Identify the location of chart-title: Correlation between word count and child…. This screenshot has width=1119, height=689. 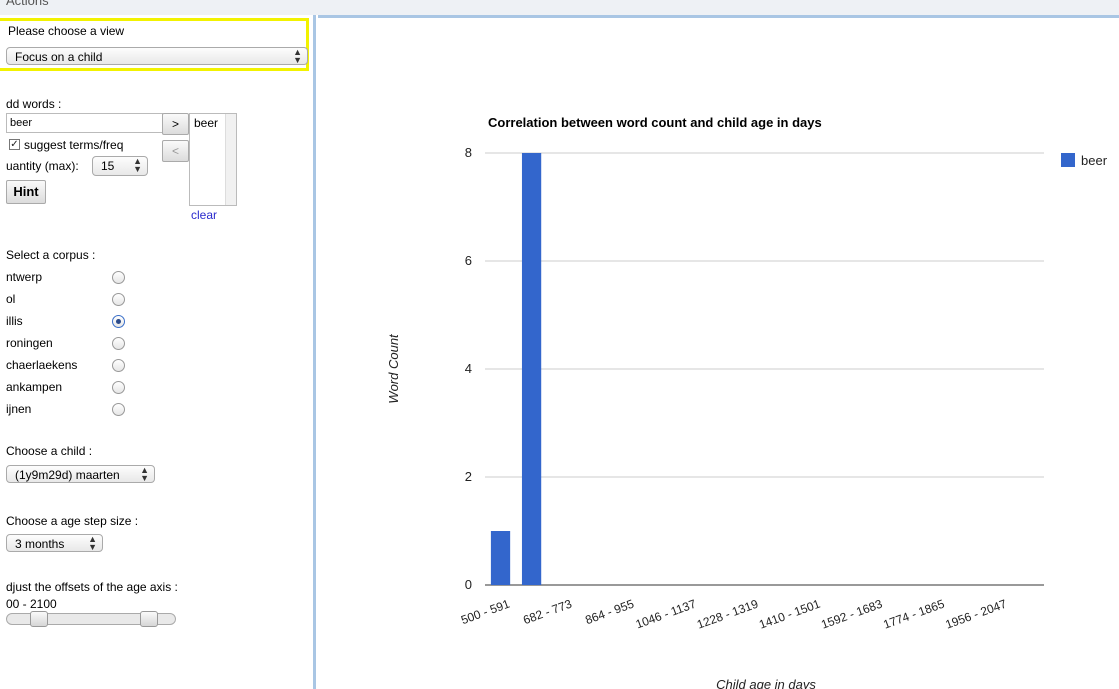
(655, 122).